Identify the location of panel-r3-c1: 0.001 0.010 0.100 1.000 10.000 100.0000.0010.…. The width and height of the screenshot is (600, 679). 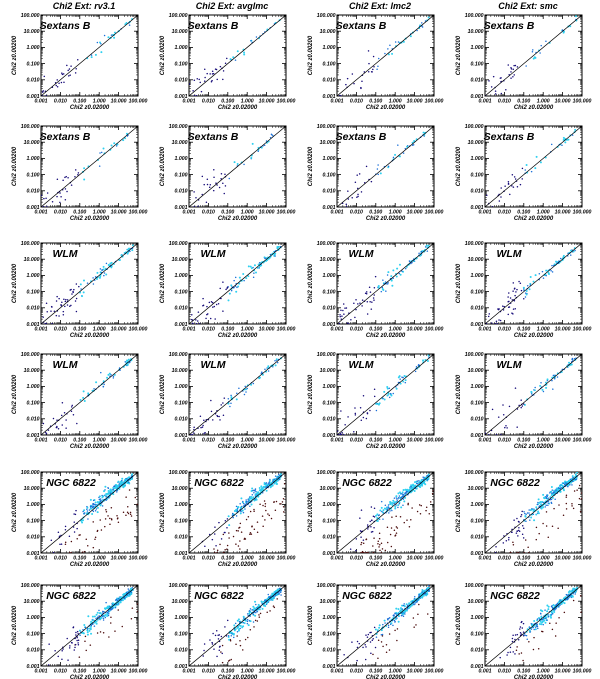
(79, 290).